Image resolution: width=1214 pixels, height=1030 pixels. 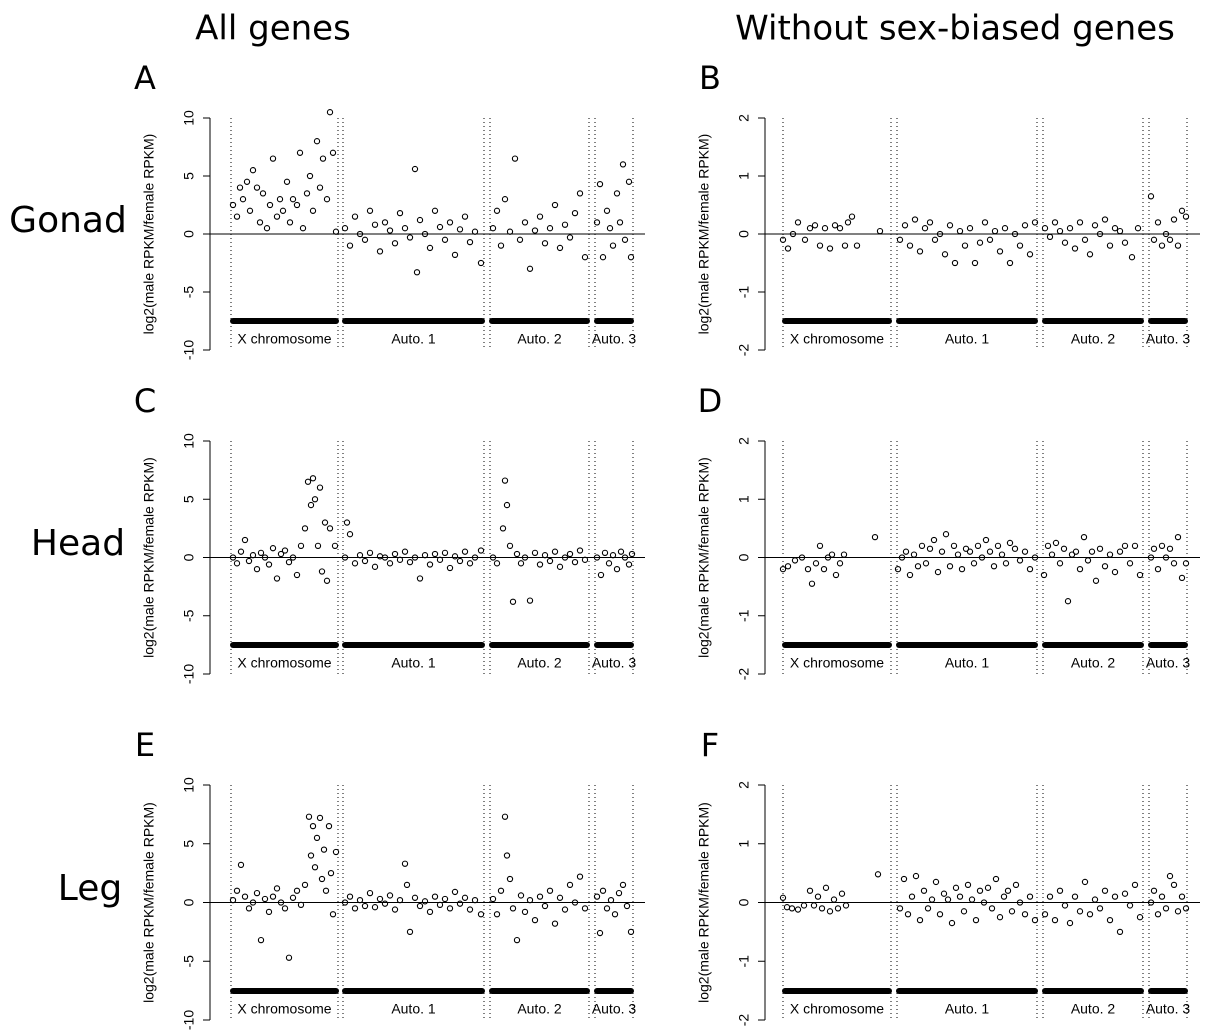 I want to click on y-tick-label: 5, so click(x=189, y=499).